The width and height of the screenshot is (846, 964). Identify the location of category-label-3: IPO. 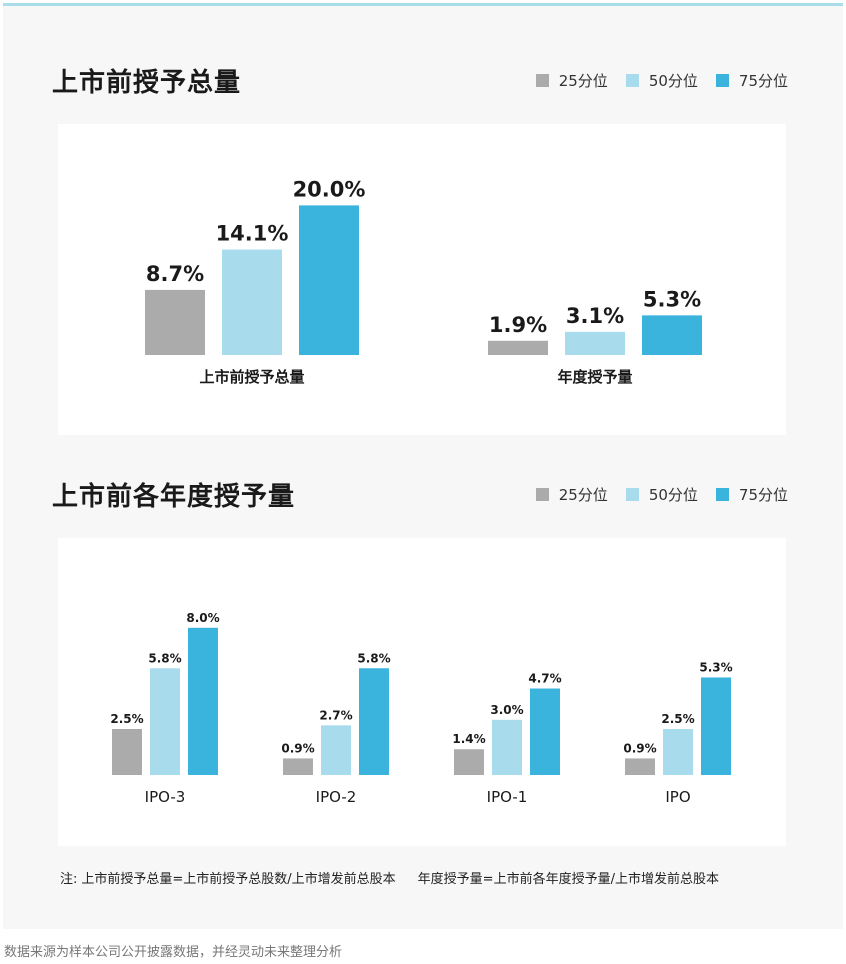
(677, 797).